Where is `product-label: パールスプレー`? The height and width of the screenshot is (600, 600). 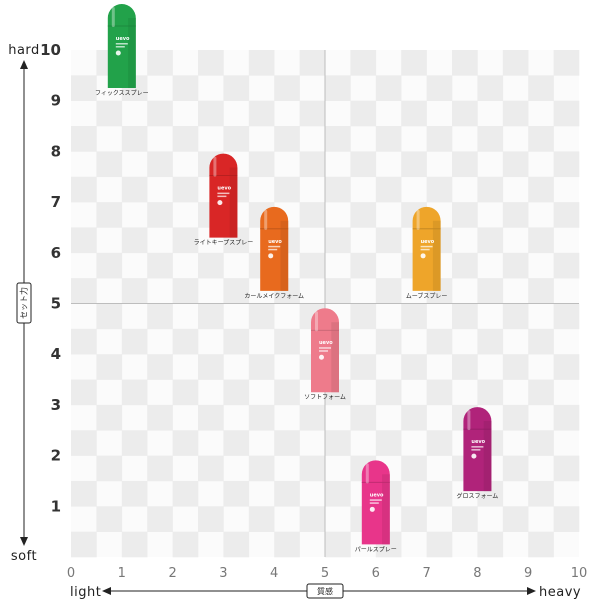 product-label: パールスプレー is located at coordinates (376, 549).